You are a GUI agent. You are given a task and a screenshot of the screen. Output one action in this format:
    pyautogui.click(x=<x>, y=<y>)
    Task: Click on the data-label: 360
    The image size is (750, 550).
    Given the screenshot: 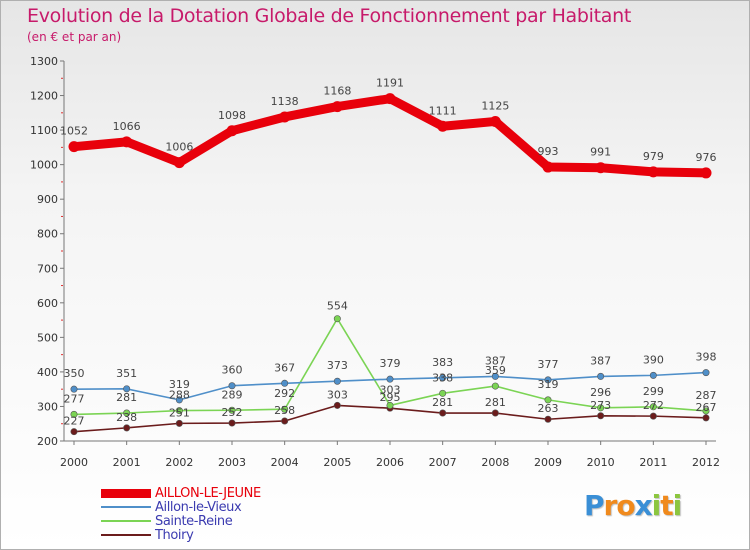 What is the action you would take?
    pyautogui.click(x=232, y=370)
    